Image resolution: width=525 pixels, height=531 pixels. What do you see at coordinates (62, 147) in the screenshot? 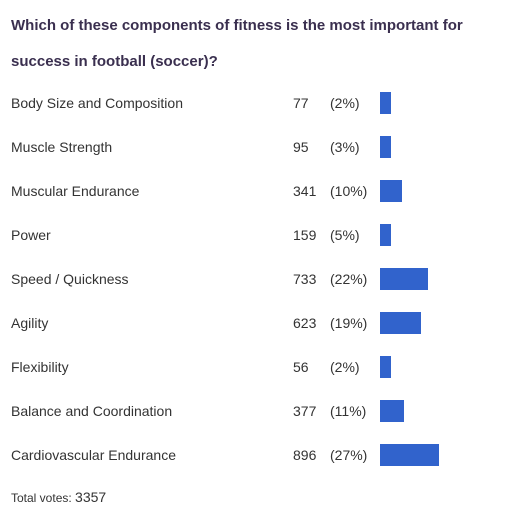
I see `option-label: Muscle Strength` at bounding box center [62, 147].